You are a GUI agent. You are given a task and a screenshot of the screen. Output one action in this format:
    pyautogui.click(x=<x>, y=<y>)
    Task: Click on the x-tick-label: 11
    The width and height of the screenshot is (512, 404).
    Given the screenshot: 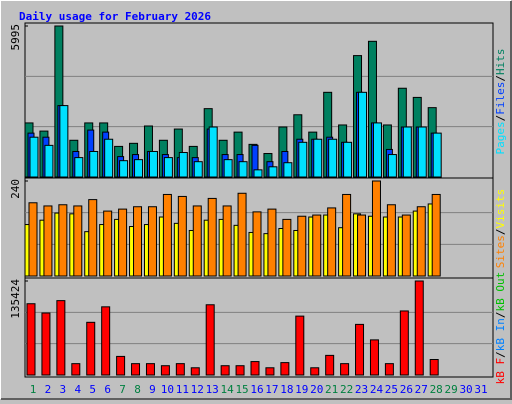 What is the action you would take?
    pyautogui.click(x=182, y=389)
    